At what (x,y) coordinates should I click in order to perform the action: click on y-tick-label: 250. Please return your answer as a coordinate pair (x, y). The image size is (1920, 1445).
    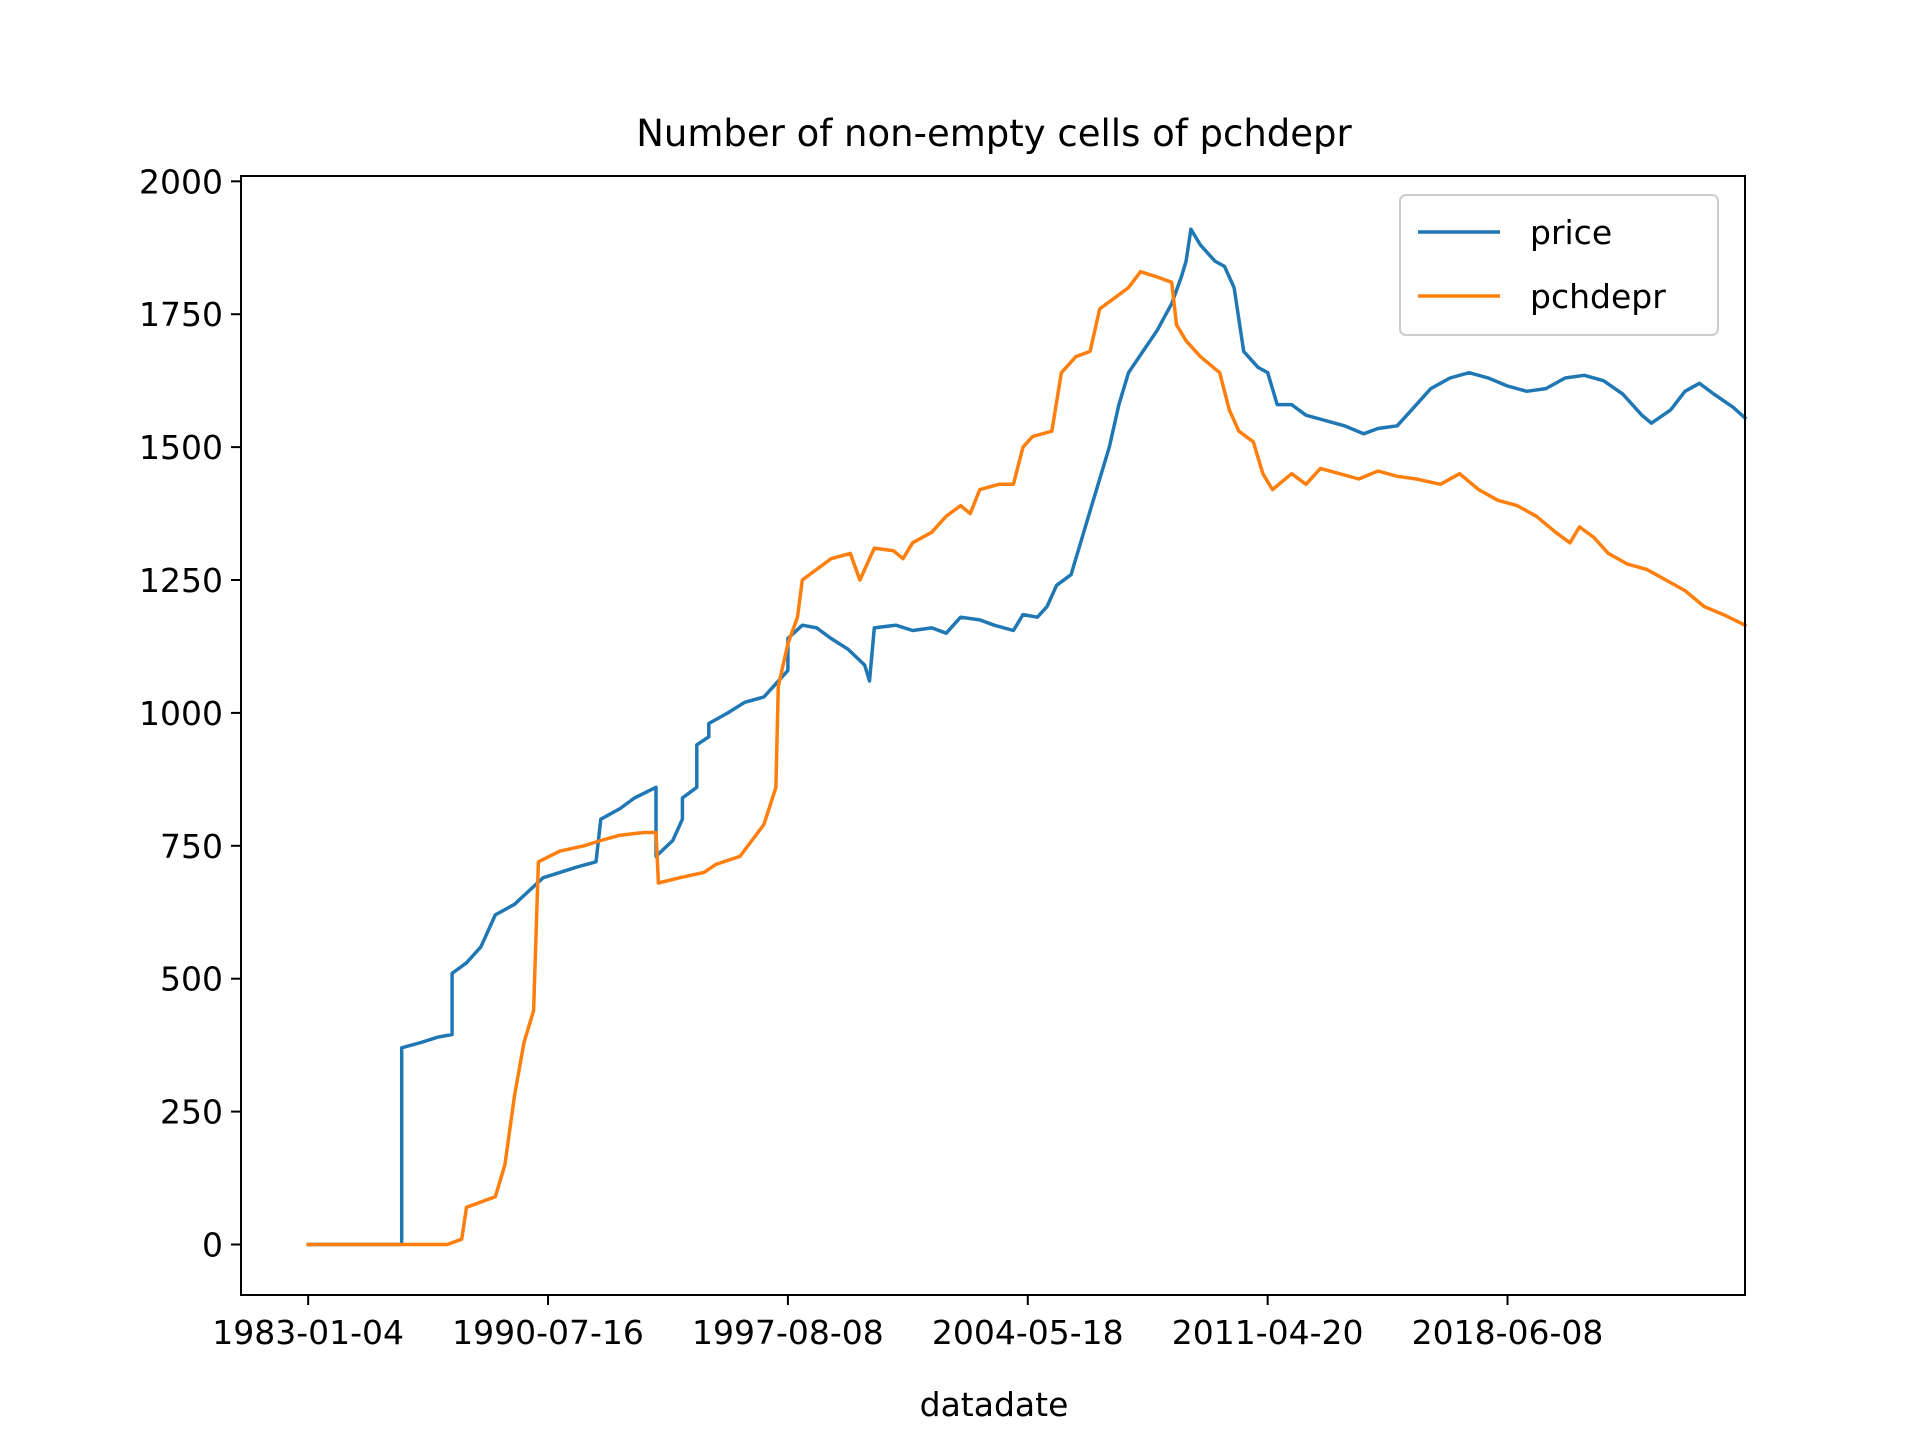
    Looking at the image, I should click on (191, 1112).